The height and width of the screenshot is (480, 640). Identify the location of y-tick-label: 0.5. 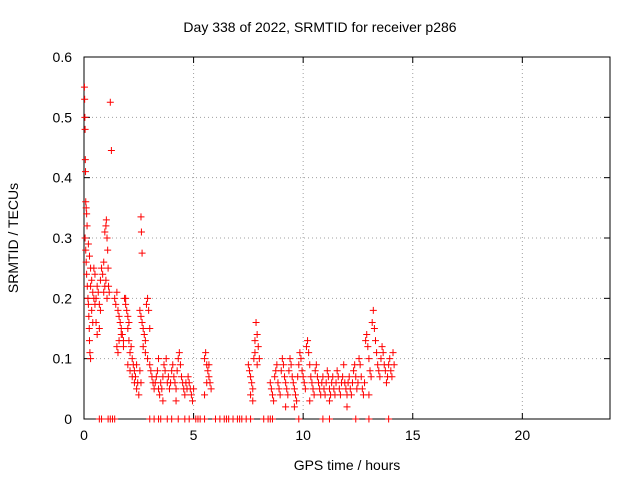
(63, 117).